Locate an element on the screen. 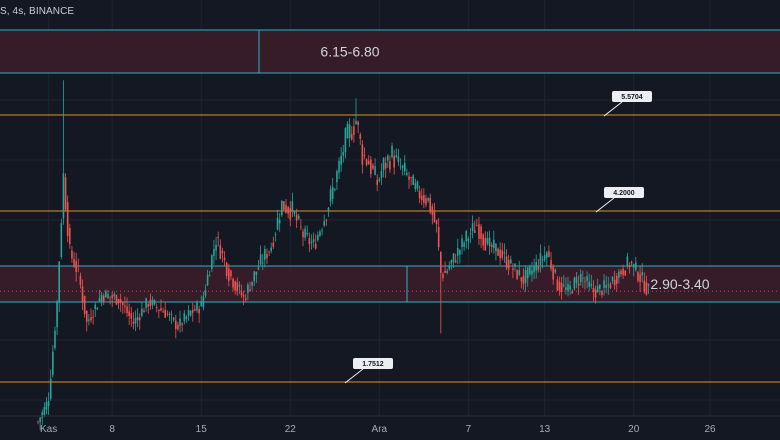 The image size is (780, 440). zone-fill is located at coordinates (390, 284).